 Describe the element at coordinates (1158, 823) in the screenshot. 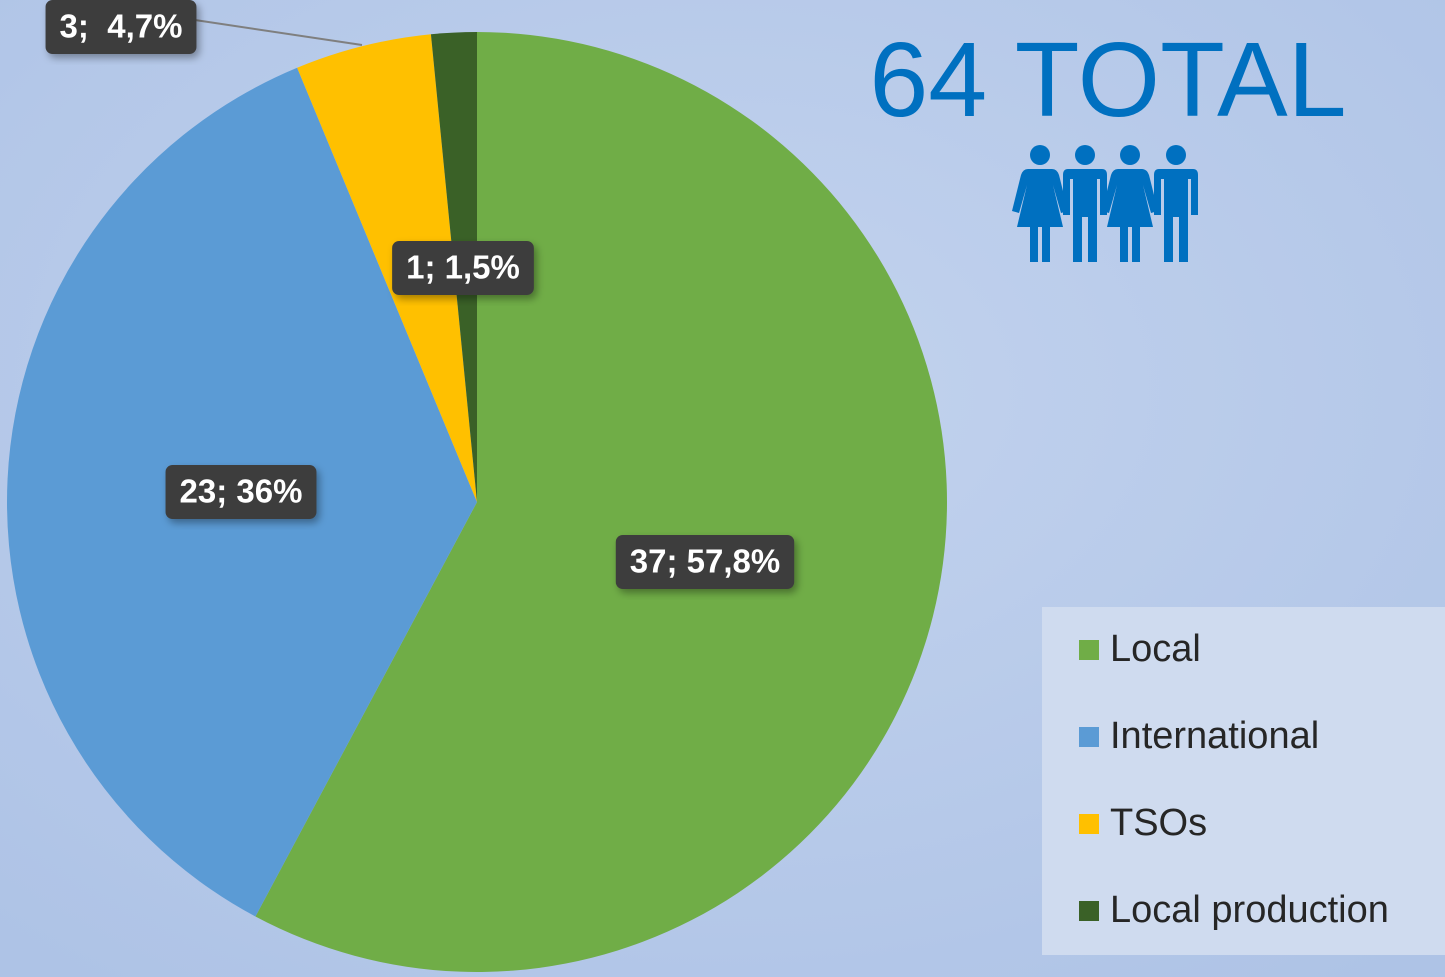

I see `legend-label: TSOs` at that location.